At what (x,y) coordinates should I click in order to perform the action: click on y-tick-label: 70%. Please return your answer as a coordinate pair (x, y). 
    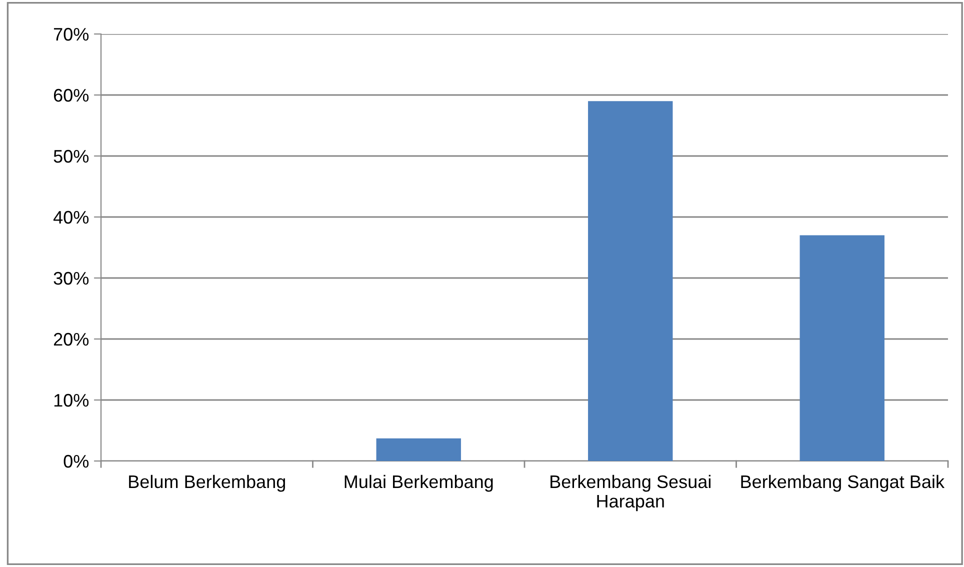
    Looking at the image, I should click on (71, 34).